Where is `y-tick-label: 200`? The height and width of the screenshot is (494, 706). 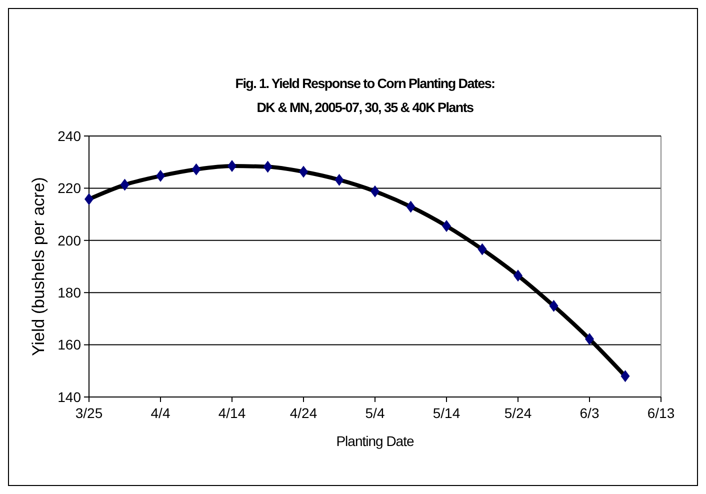
y-tick-label: 200 is located at coordinates (70, 240).